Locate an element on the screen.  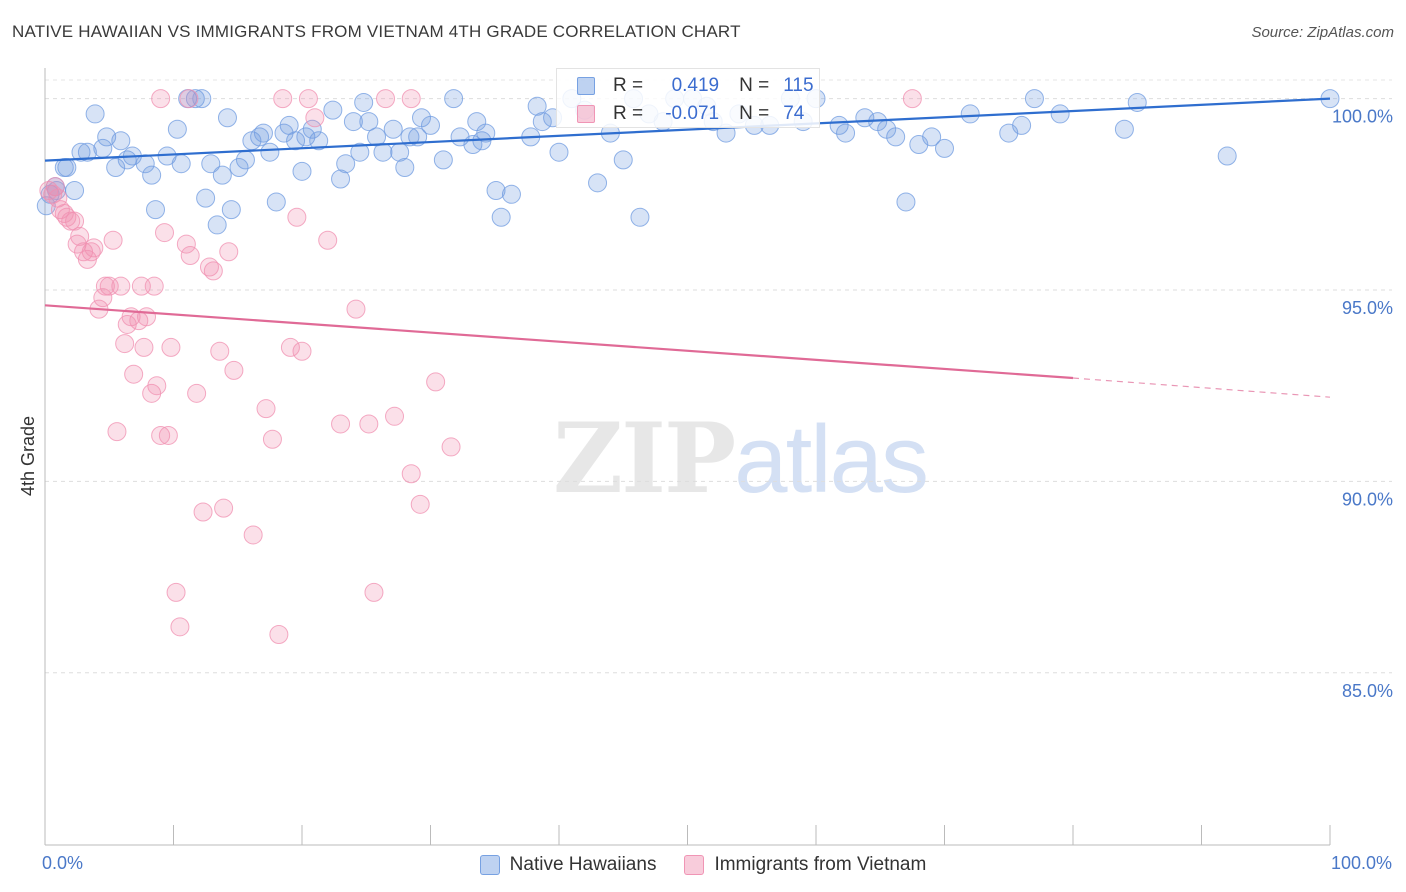
legend-item-native-hawaiians: Native Hawaiians is located at coordinates (568, 865).